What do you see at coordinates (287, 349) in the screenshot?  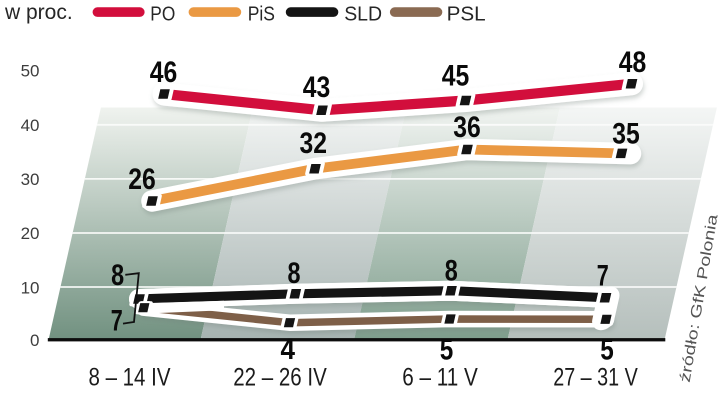 I see `svg-text: 4` at bounding box center [287, 349].